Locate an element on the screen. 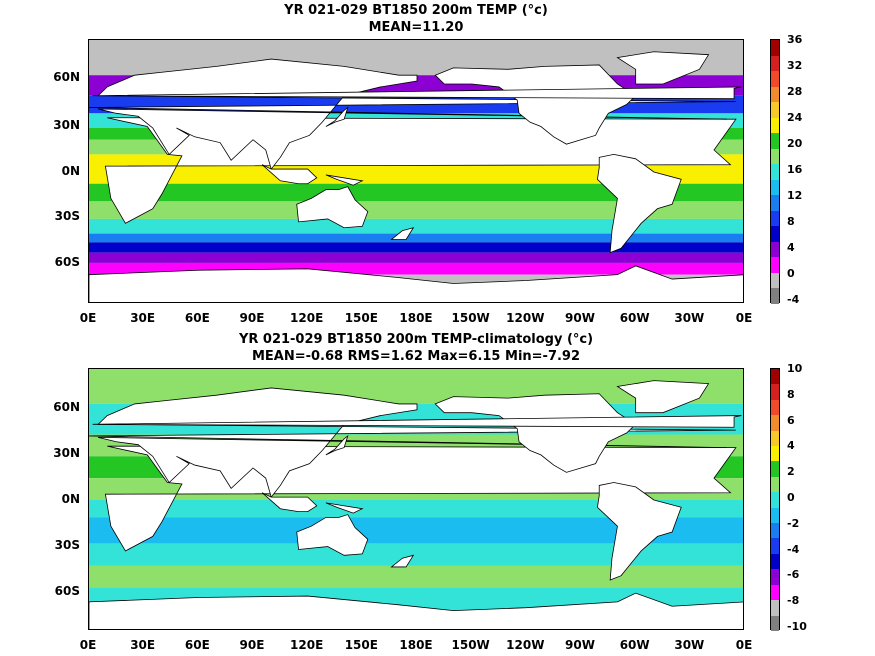 The height and width of the screenshot is (656, 875). panel2-ylabel: 30N is located at coordinates (66, 453).